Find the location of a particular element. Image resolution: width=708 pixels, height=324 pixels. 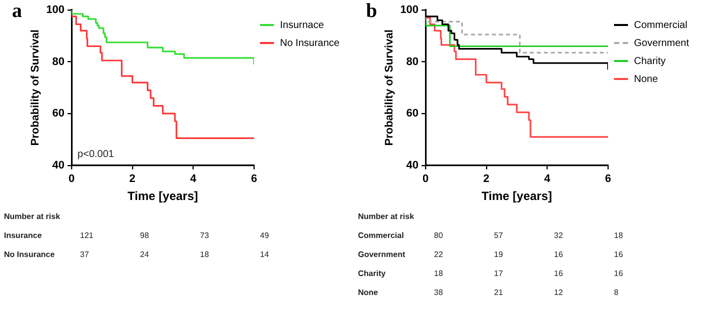

legend-label: No Insurance is located at coordinates (310, 43).